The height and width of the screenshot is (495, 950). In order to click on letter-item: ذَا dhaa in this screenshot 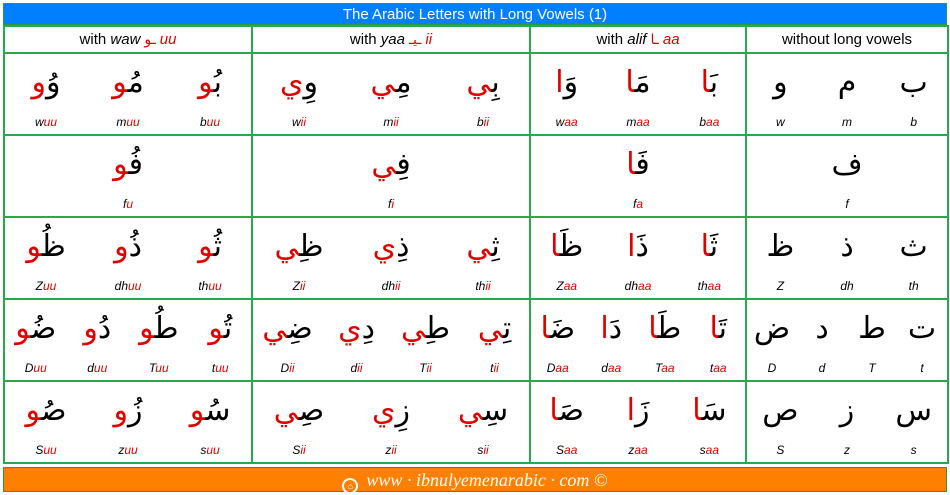, I will do `click(638, 258)`.